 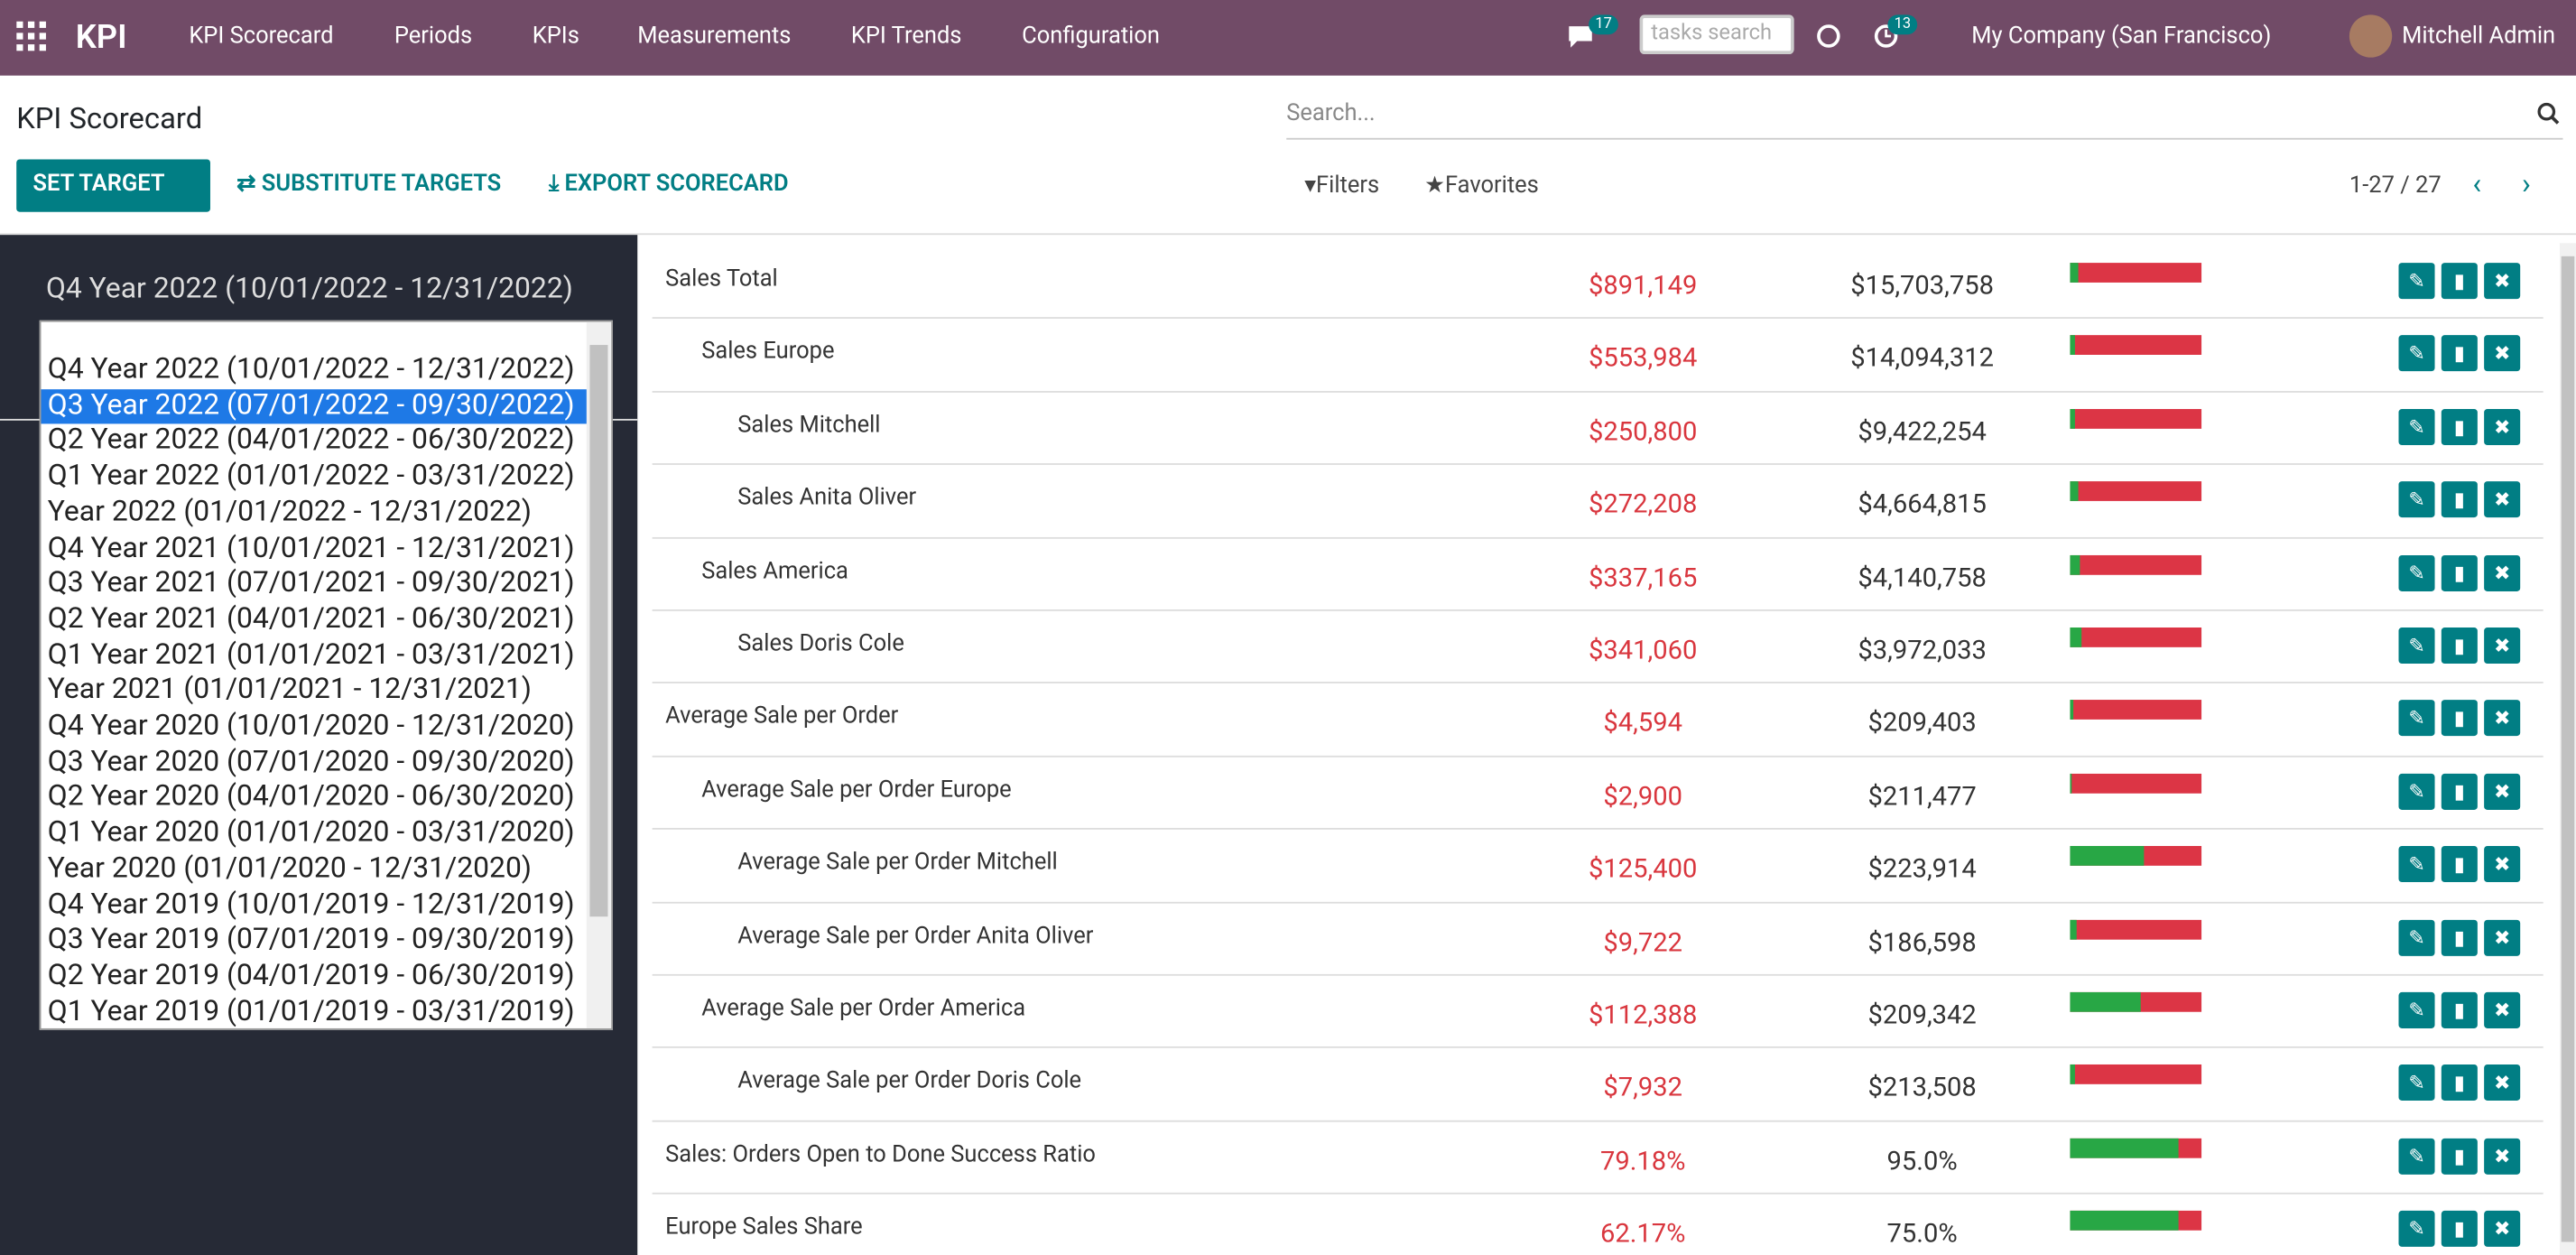 What do you see at coordinates (311, 547) in the screenshot?
I see `period-option: Q4 Year 2021 (10/01/2021 - 12/31/2021)` at bounding box center [311, 547].